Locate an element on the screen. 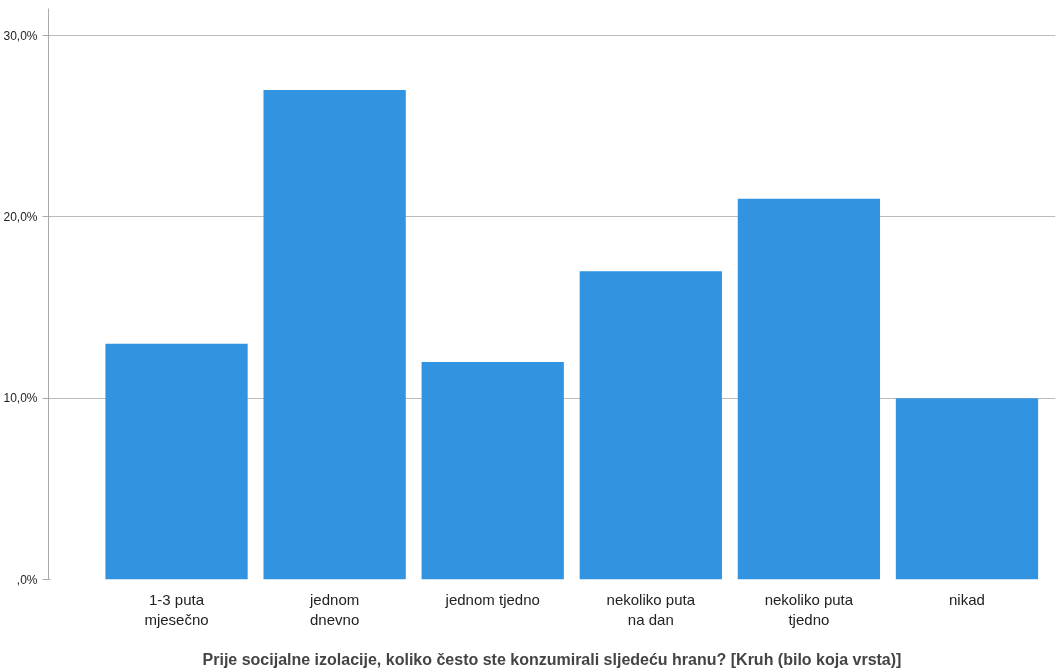 Image resolution: width=1057 pixels, height=670 pixels. y-tick-label: ,0% is located at coordinates (27, 579).